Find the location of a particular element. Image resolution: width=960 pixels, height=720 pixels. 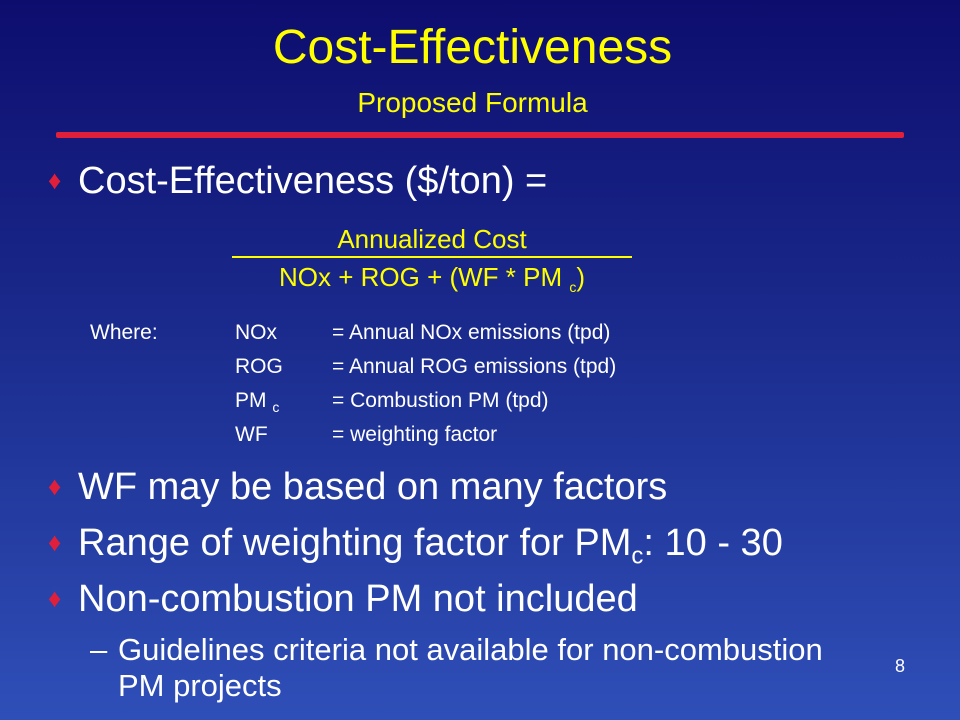

pm-subscript: c is located at coordinates (637, 556).